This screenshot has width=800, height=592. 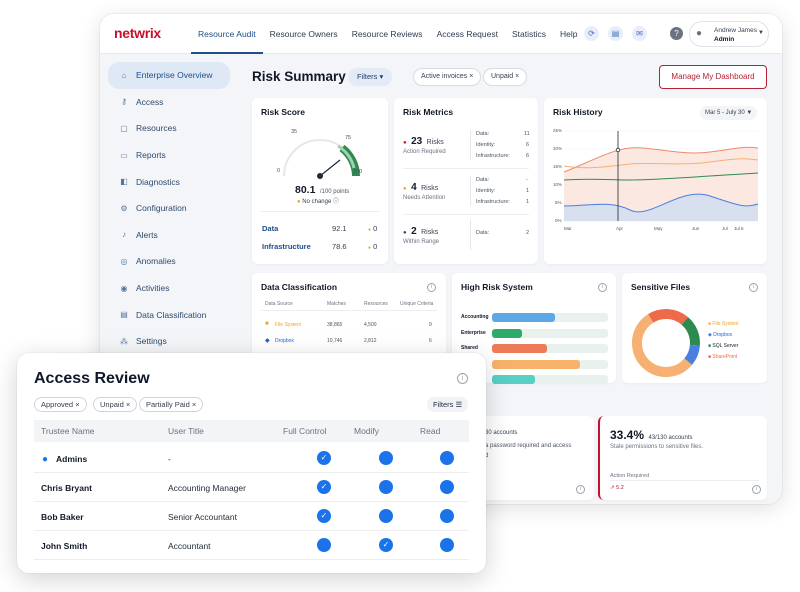 What do you see at coordinates (279, 171) in the screenshot?
I see `gauge-label-0: 0` at bounding box center [279, 171].